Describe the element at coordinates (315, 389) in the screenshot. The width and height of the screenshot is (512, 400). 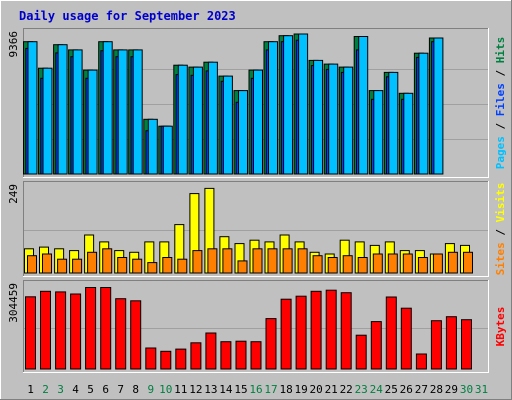
I see `x-tick-label: 20` at that location.